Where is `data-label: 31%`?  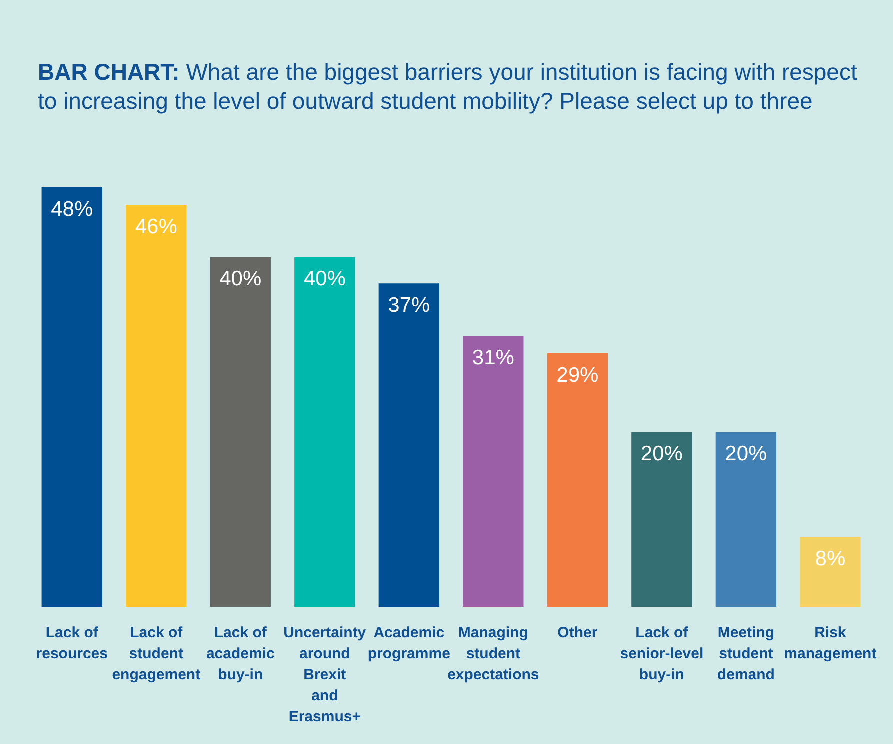 data-label: 31% is located at coordinates (493, 358).